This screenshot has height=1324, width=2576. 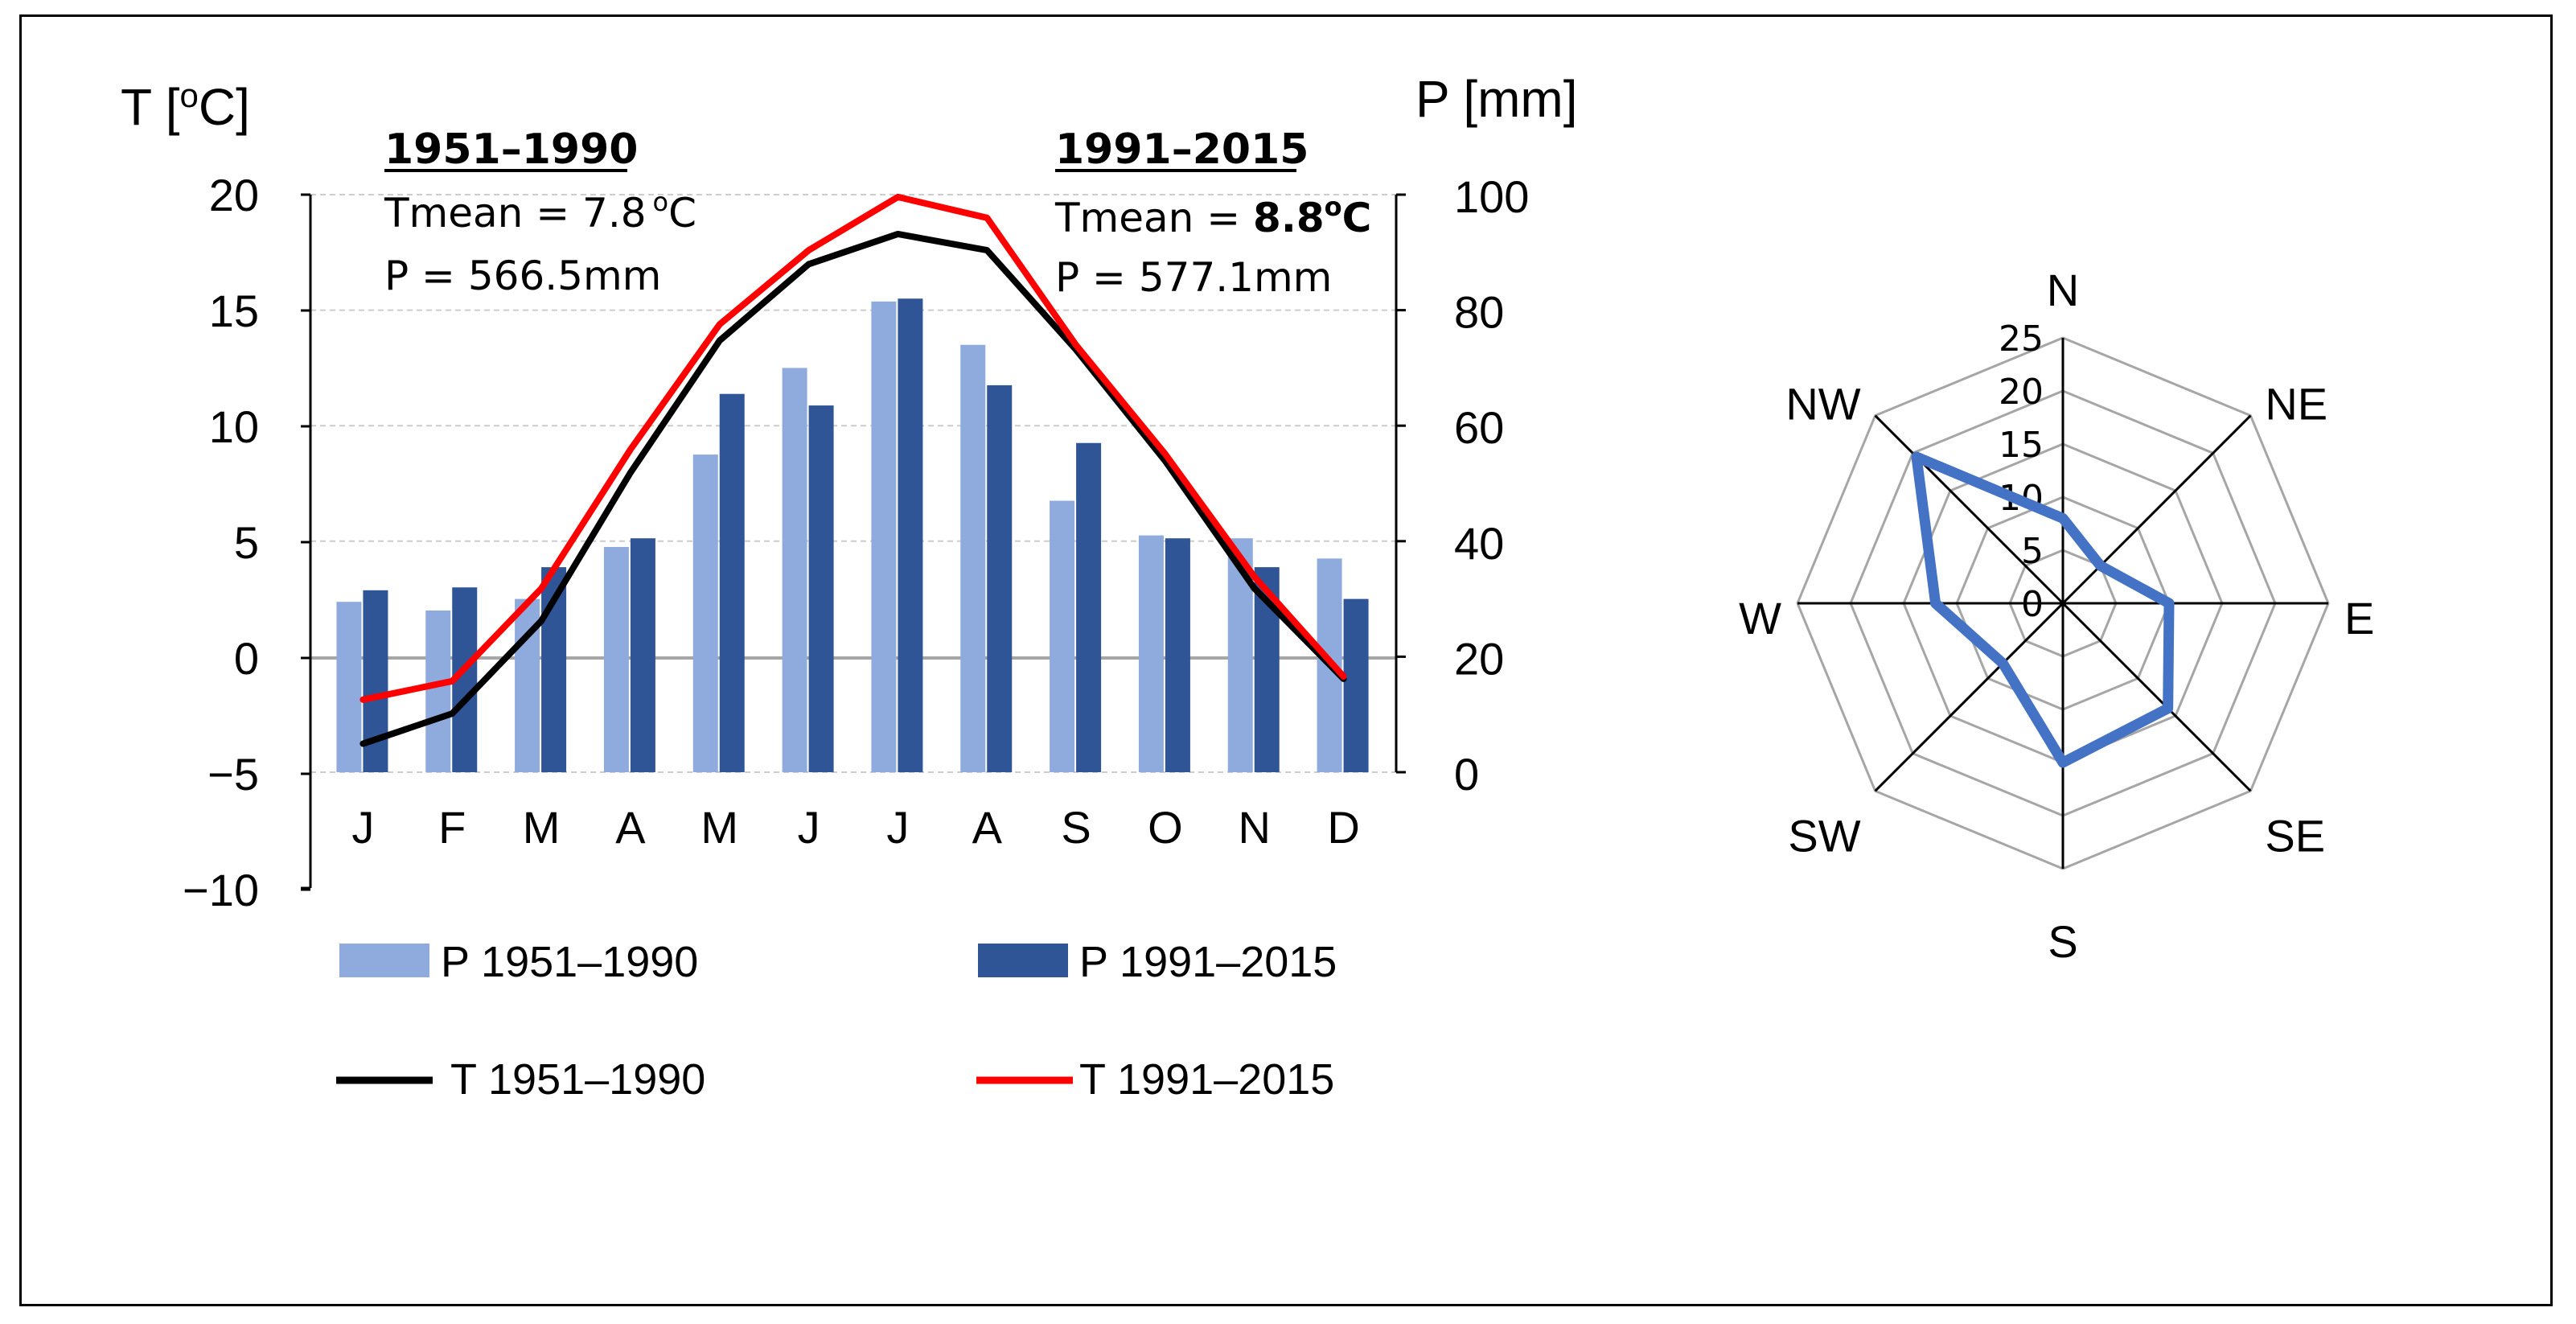 I want to click on radar-ring-label: 0, so click(x=2032, y=604).